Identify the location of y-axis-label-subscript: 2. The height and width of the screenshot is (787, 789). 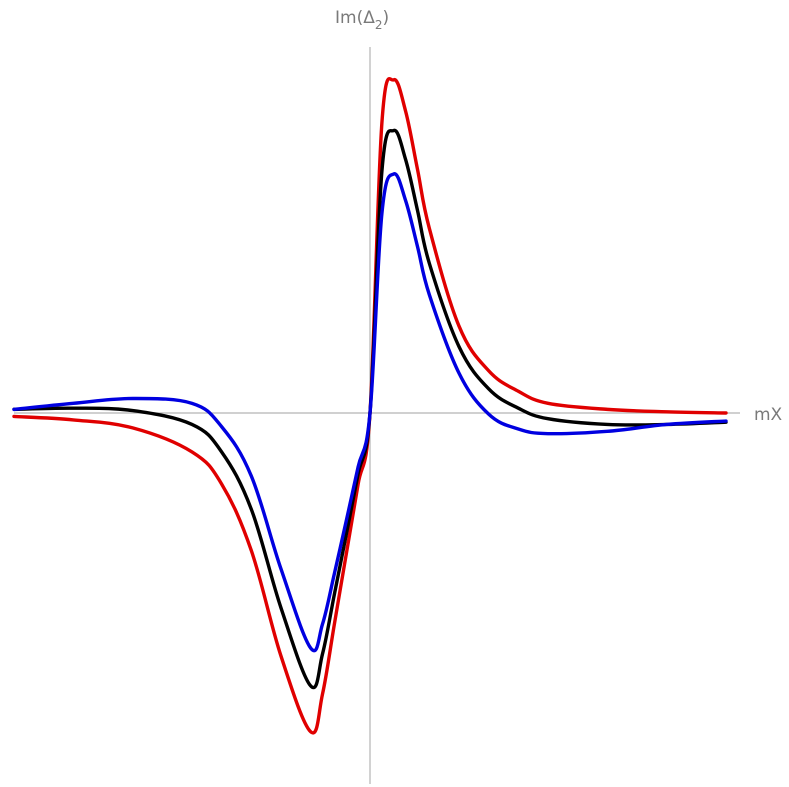
(379, 25).